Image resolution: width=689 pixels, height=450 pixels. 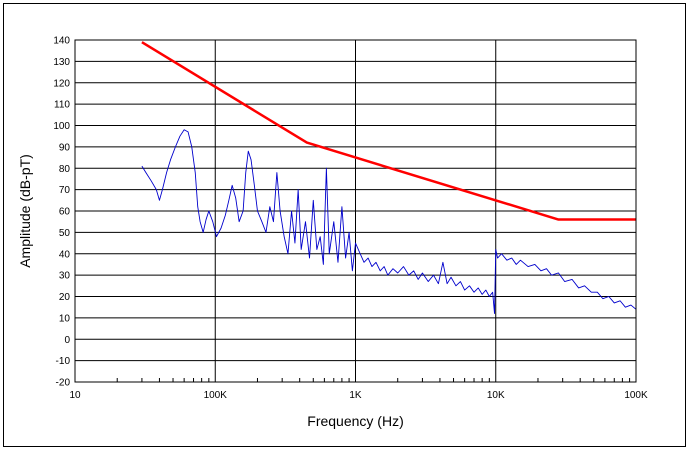 I want to click on y-tick-label: 120, so click(x=61, y=83).